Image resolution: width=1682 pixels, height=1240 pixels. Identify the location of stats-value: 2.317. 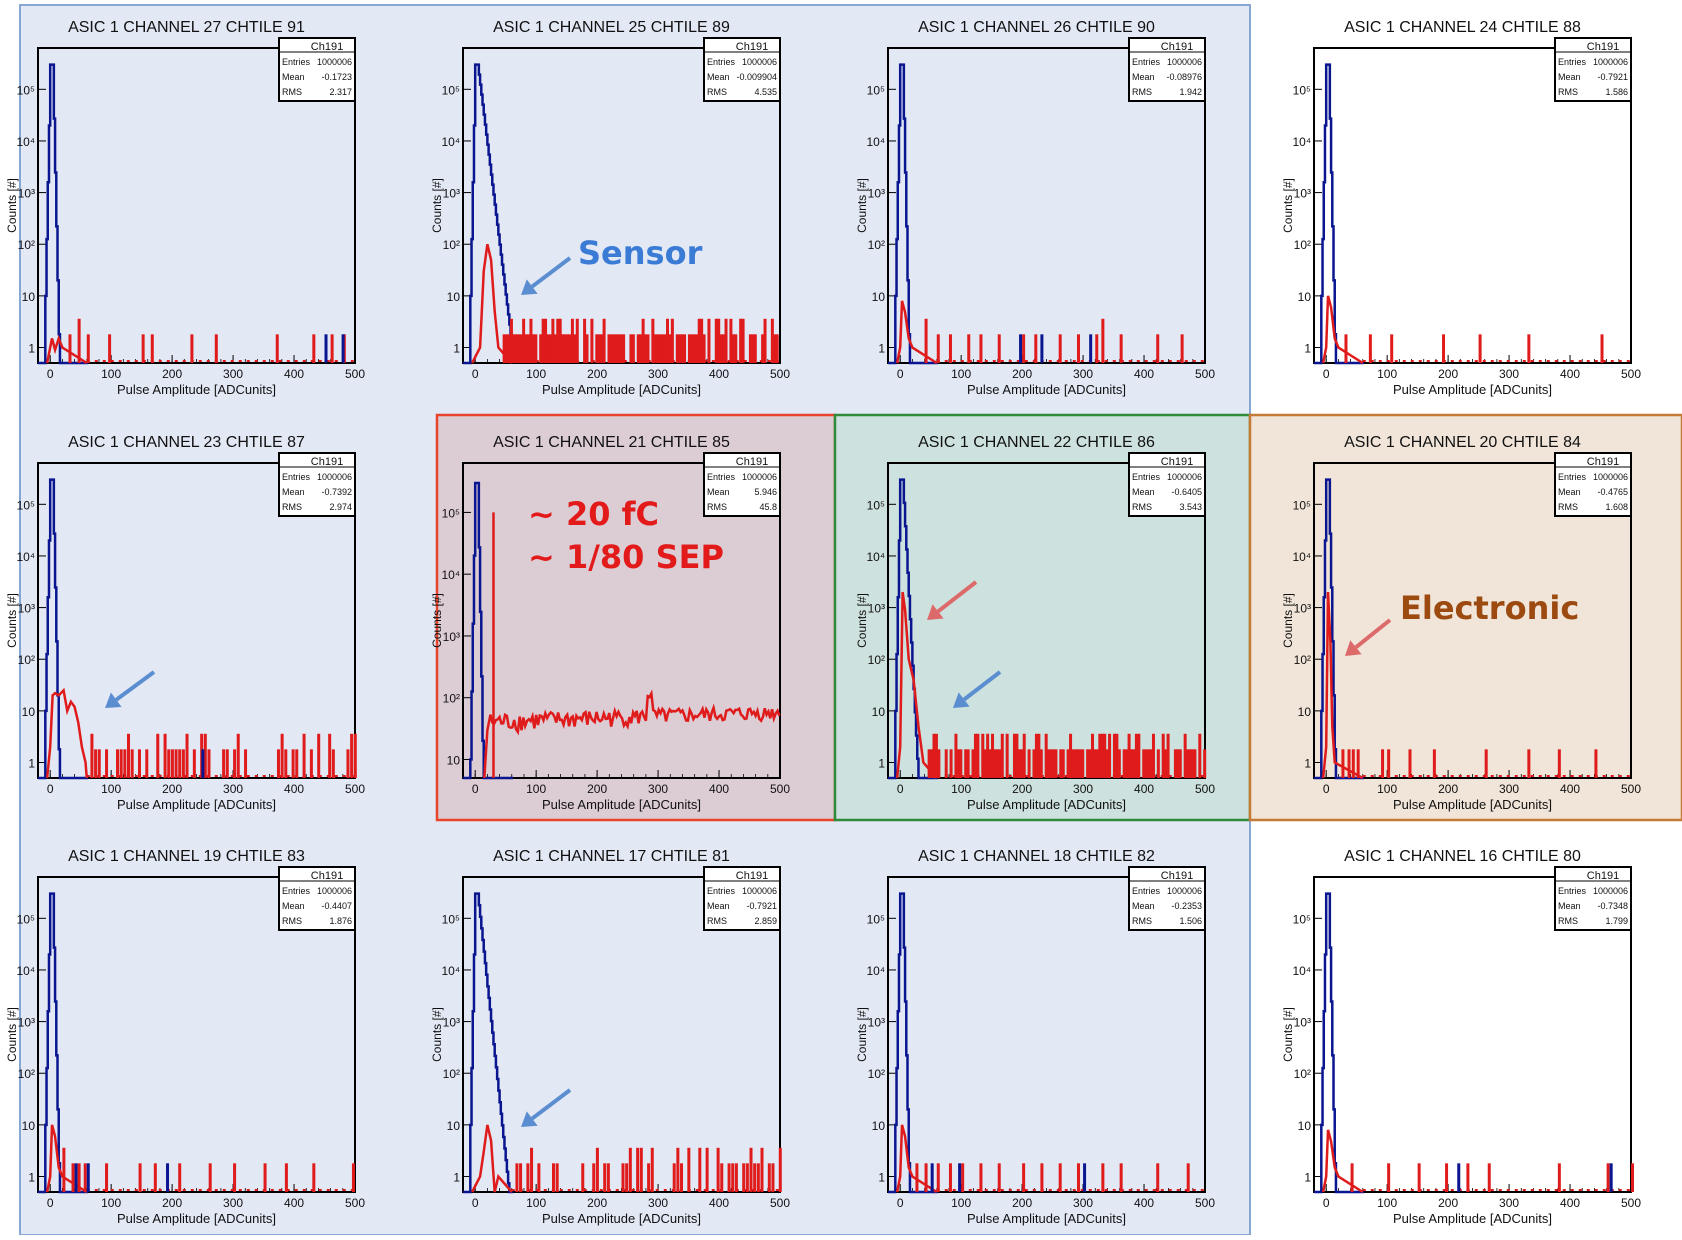
(340, 92).